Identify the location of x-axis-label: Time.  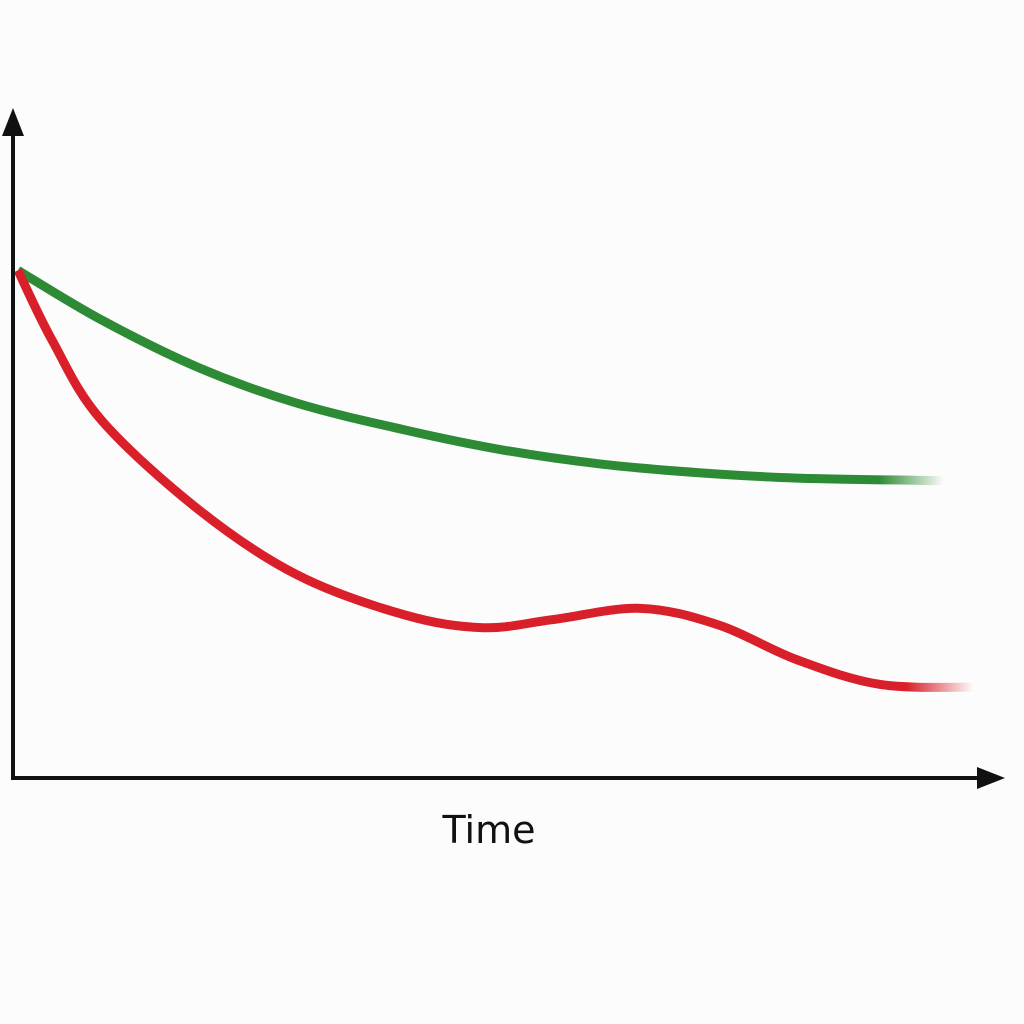
(489, 830).